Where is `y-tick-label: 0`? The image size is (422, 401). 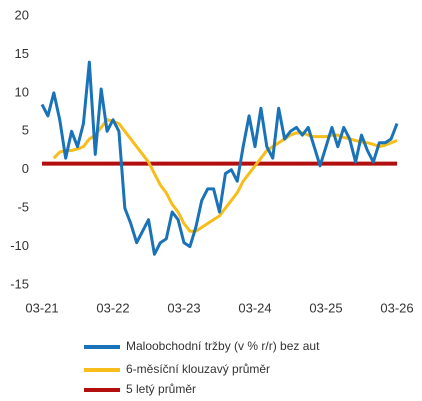 y-tick-label: 0 is located at coordinates (25, 168).